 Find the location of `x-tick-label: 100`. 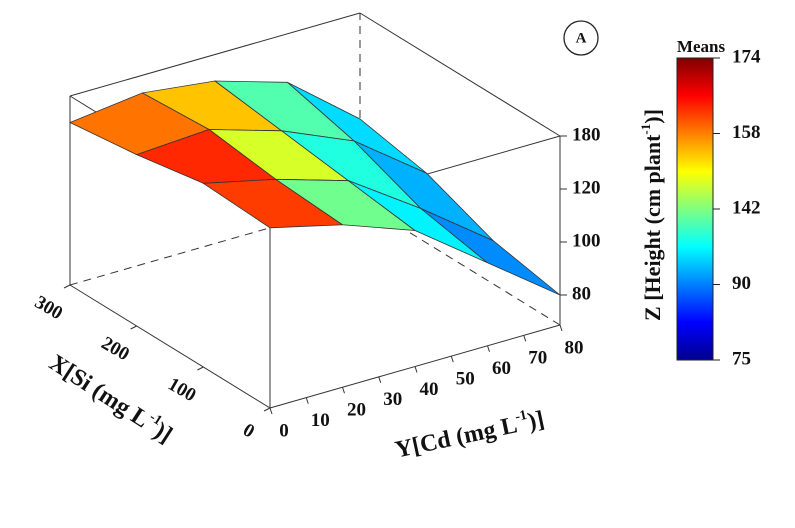

x-tick-label: 100 is located at coordinates (181, 390).